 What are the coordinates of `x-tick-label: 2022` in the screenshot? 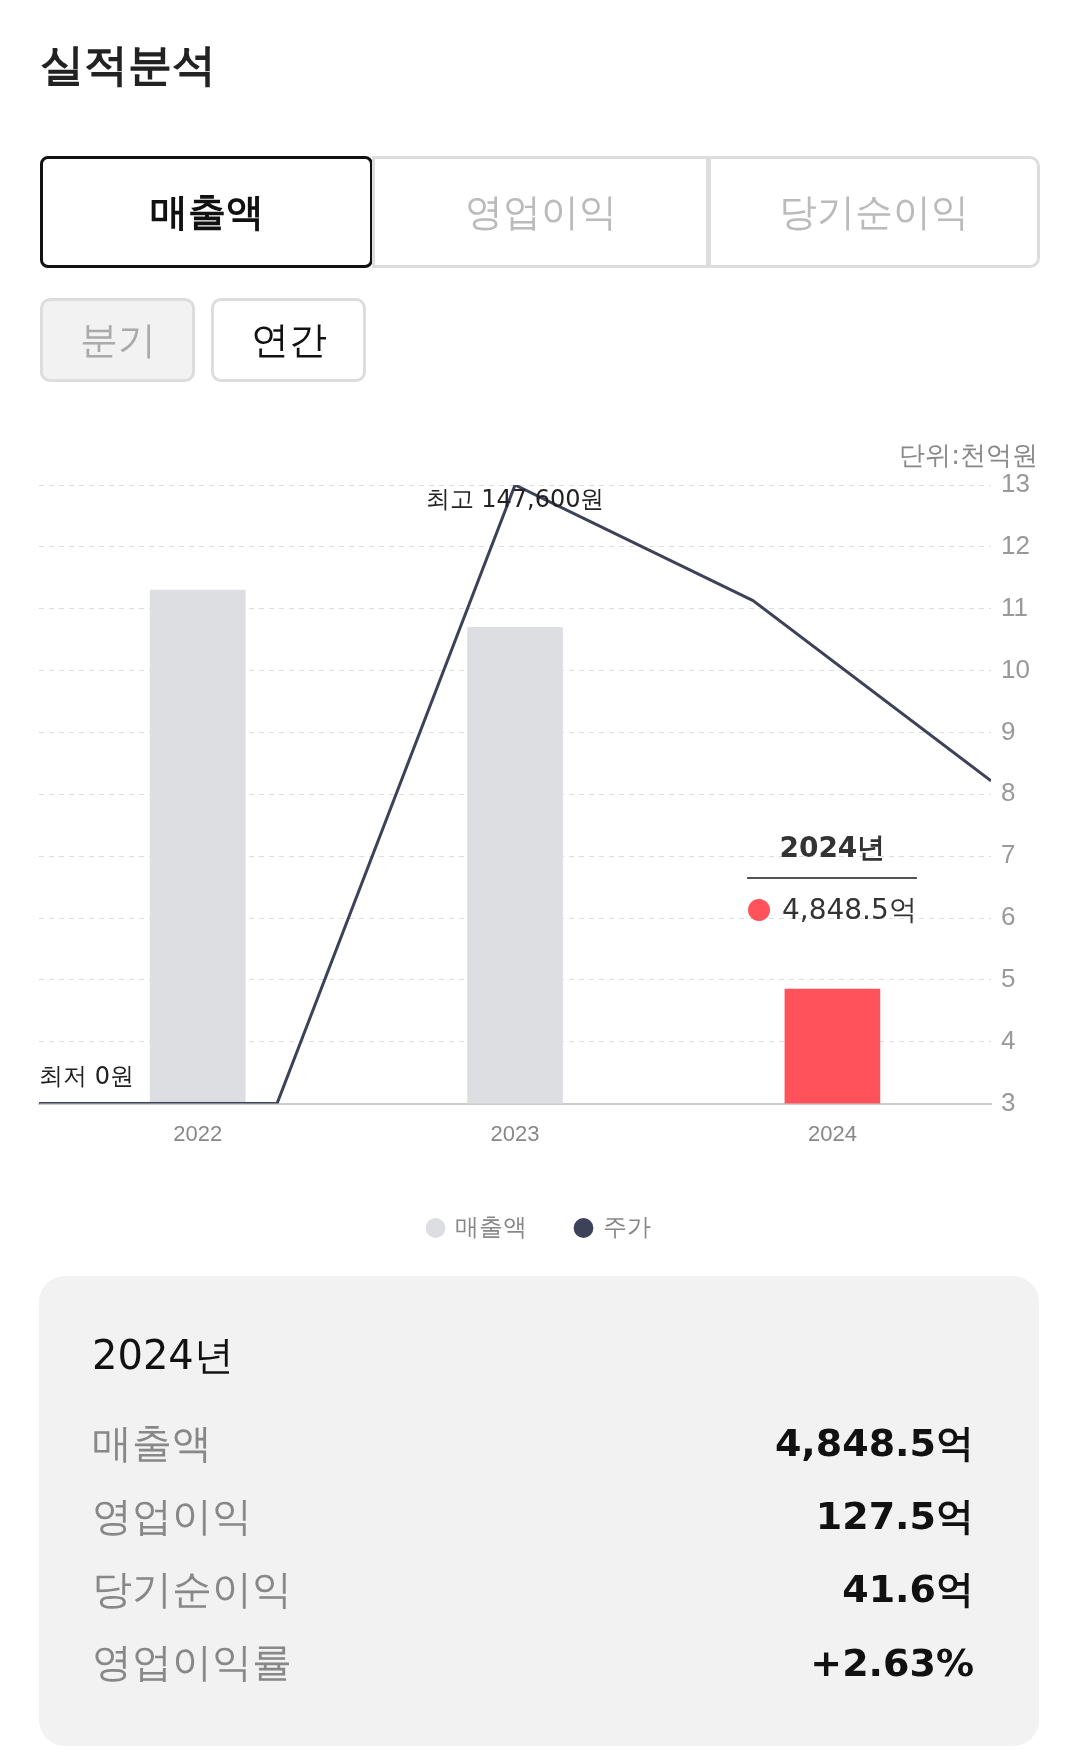 It's located at (198, 1133).